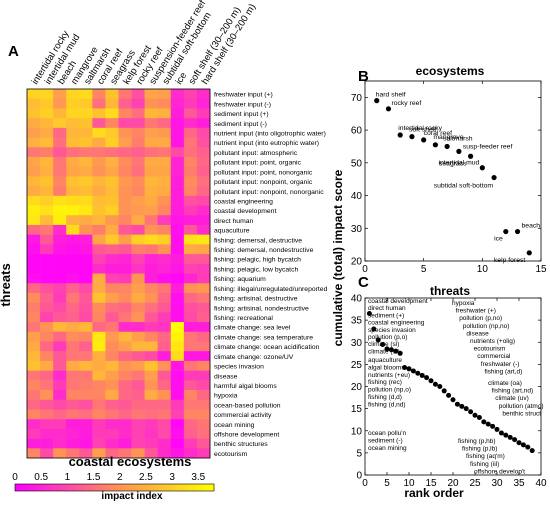 The image size is (550, 505). What do you see at coordinates (357, 431) in the screenshot?
I see `chart-c-y-tick-label: 10` at bounding box center [357, 431].